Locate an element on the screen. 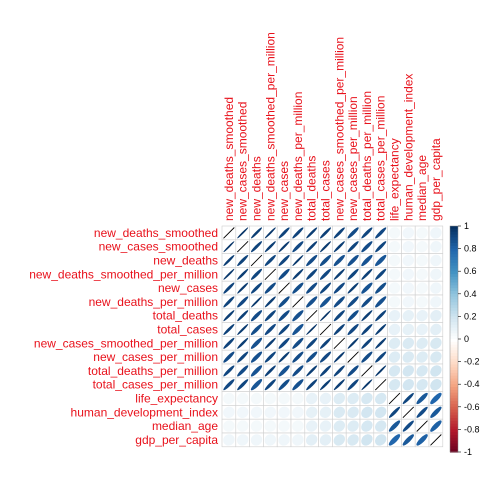 The height and width of the screenshot is (480, 480). column-label: new_deaths_per_million is located at coordinates (298, 156).